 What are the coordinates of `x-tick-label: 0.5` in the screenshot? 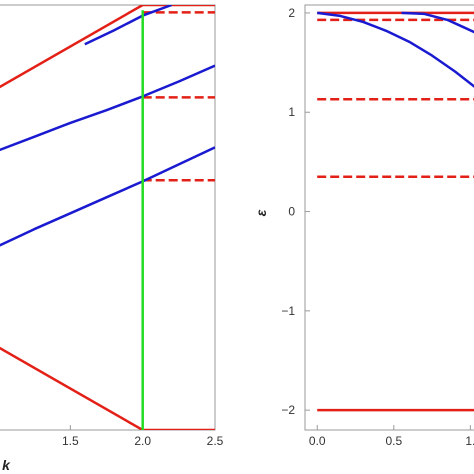 It's located at (393, 441).